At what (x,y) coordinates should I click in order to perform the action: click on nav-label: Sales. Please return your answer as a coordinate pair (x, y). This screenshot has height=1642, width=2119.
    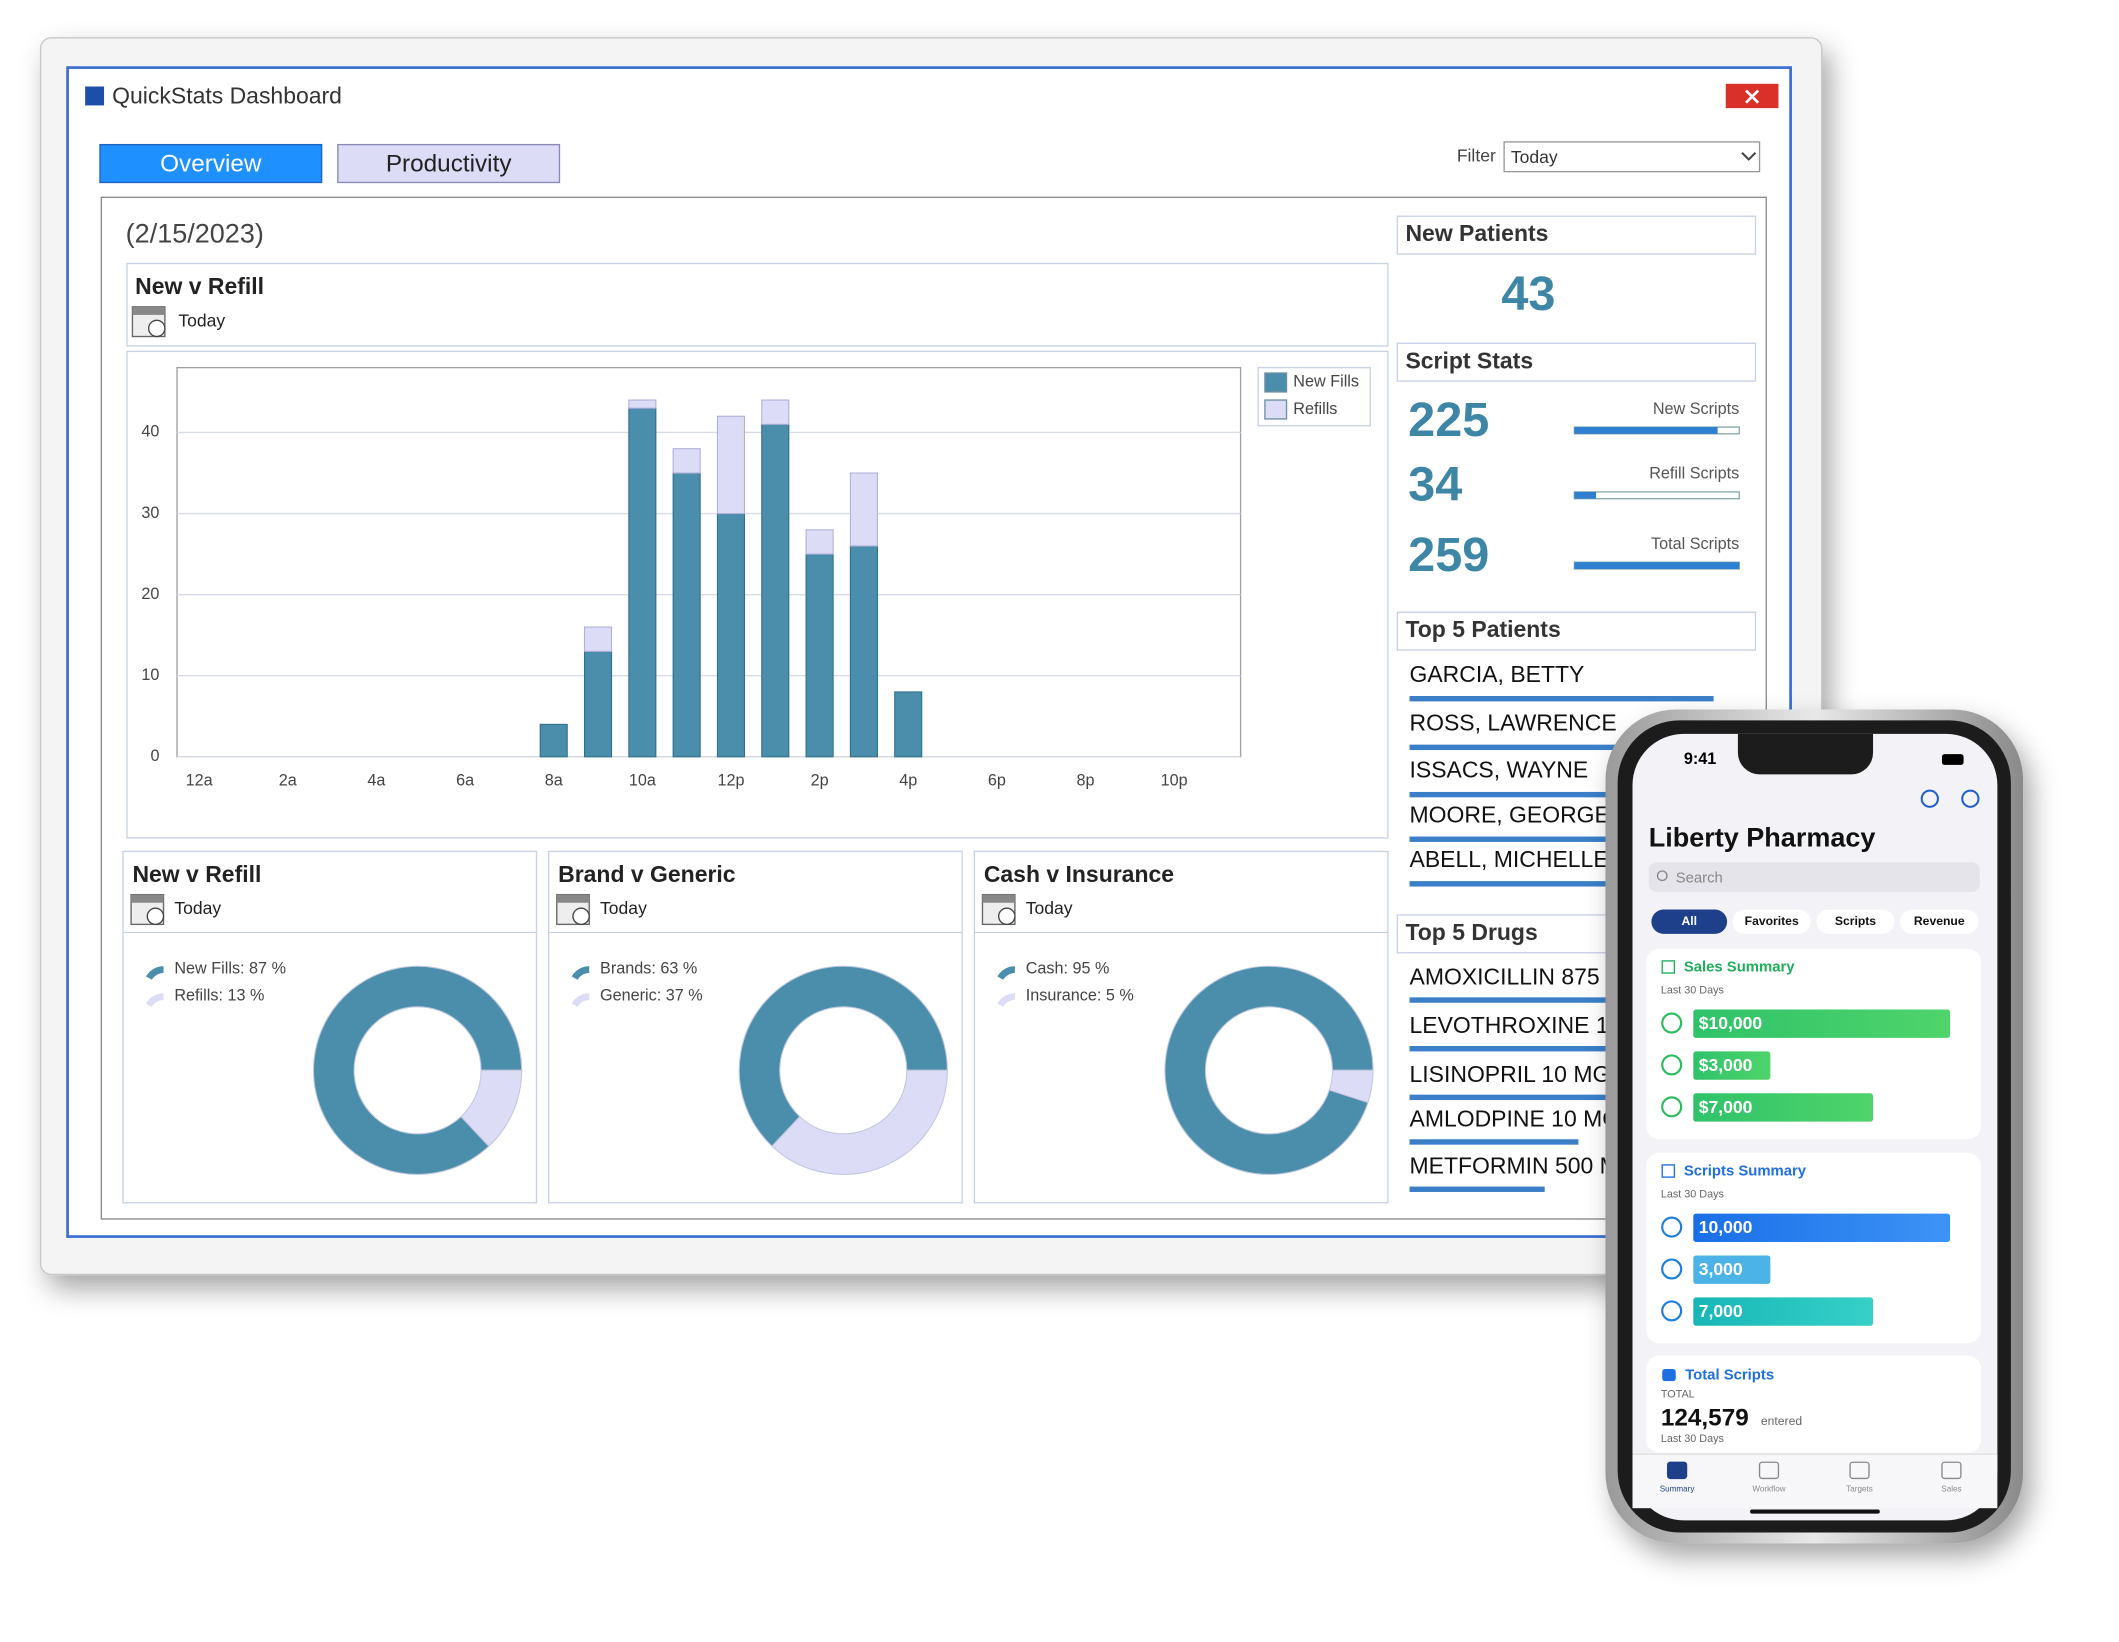
    Looking at the image, I should click on (1951, 1488).